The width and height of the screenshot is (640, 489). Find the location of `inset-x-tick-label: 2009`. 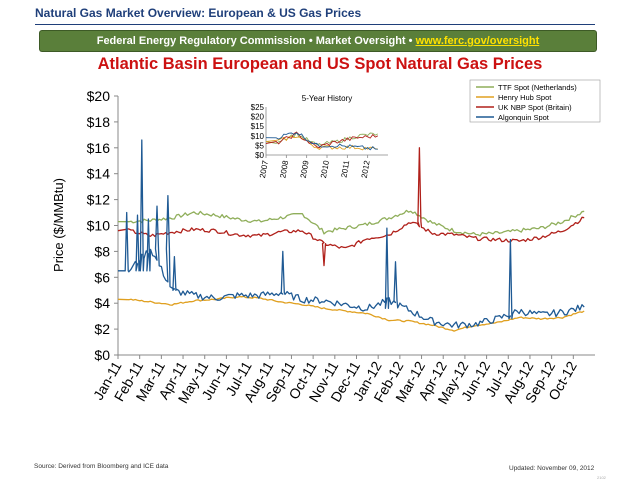

inset-x-tick-label: 2009 is located at coordinates (305, 169).